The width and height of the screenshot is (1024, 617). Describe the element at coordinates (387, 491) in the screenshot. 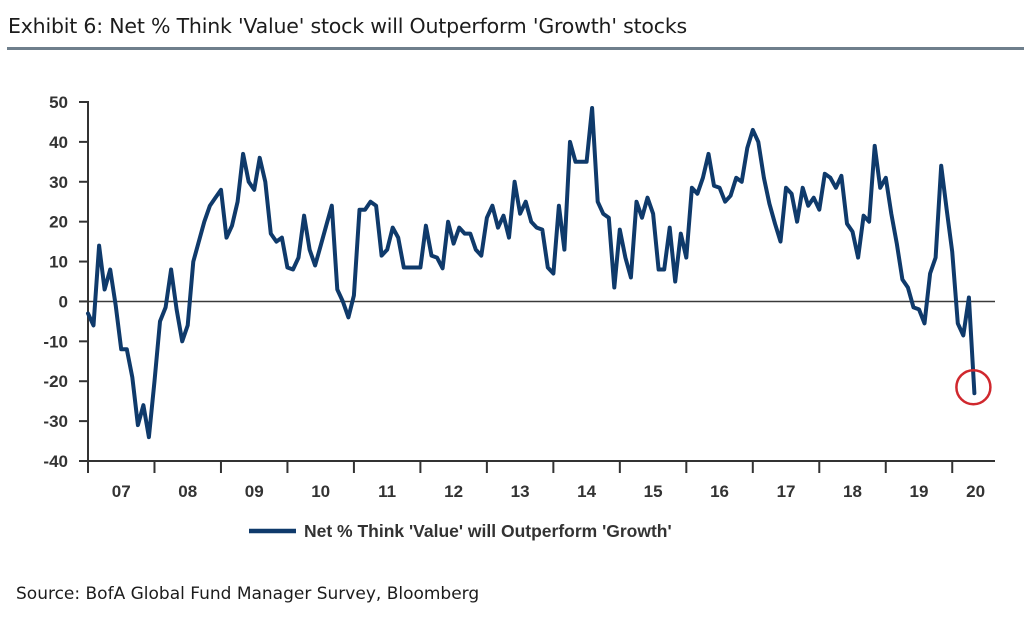

I see `x-tick-label: 11` at that location.